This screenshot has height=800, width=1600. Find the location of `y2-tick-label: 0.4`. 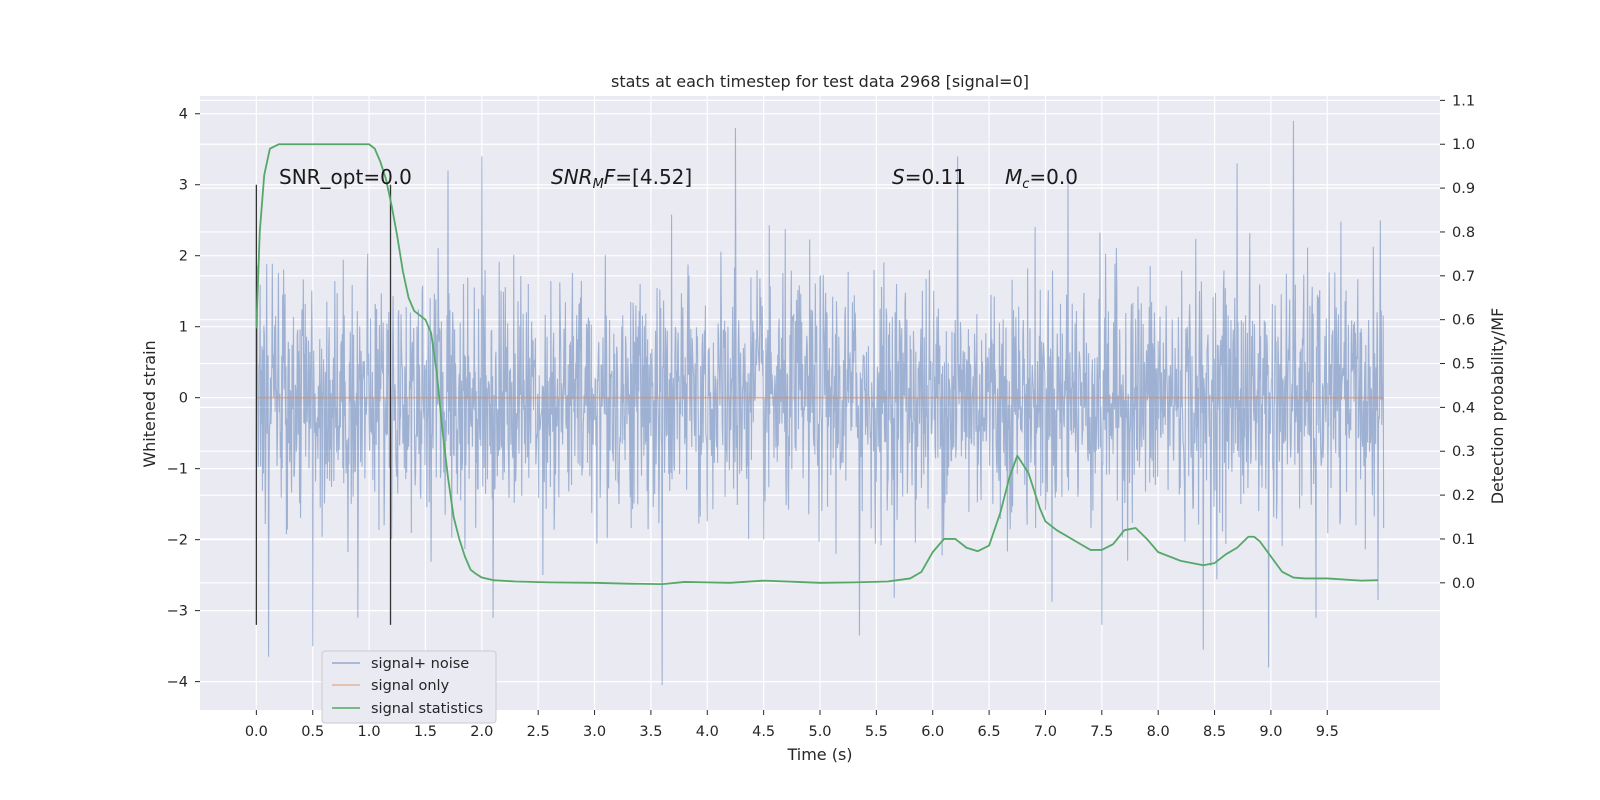

y2-tick-label: 0.4 is located at coordinates (1463, 408).